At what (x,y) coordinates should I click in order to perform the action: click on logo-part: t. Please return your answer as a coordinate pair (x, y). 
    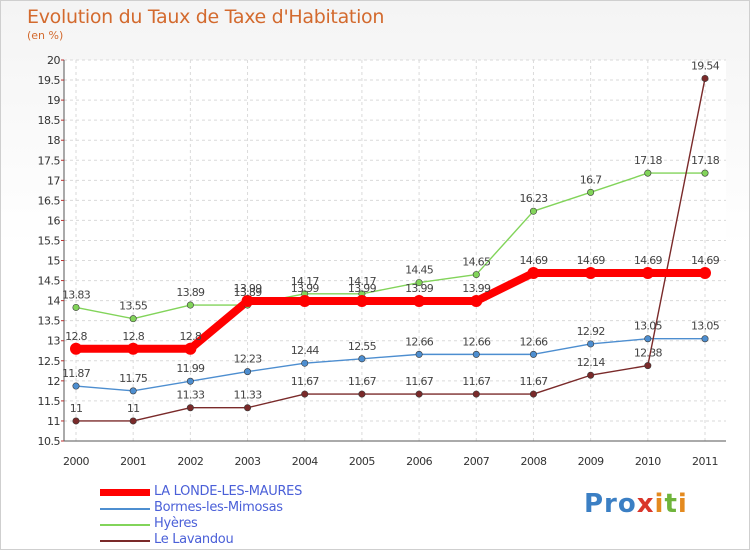
    Looking at the image, I should click on (671, 504).